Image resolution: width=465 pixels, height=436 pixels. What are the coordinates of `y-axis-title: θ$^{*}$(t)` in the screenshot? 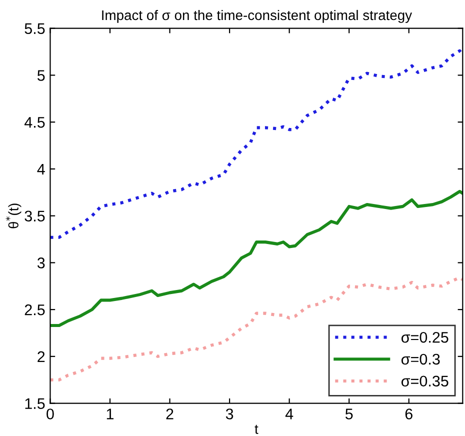 It's located at (14, 216).